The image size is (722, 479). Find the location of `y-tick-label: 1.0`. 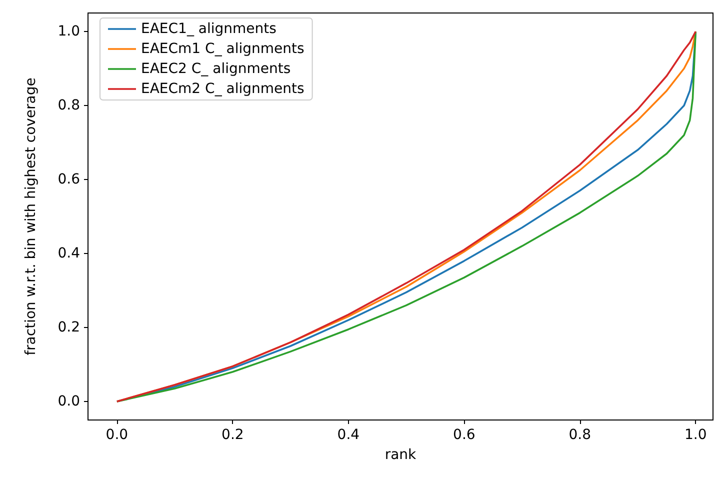

y-tick-label: 1.0 is located at coordinates (69, 32).